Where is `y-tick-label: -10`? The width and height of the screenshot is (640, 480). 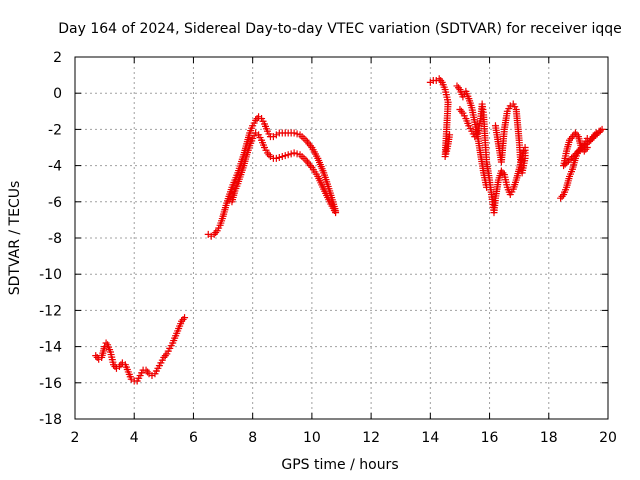 y-tick-label: -10 is located at coordinates (50, 275).